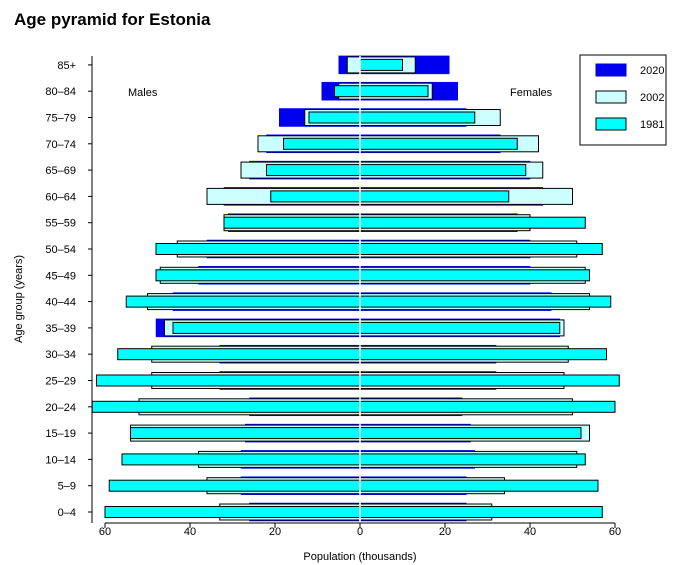 This screenshot has width=676, height=565. Describe the element at coordinates (241, 459) in the screenshot. I see `bar-1981-male-10–14` at that location.